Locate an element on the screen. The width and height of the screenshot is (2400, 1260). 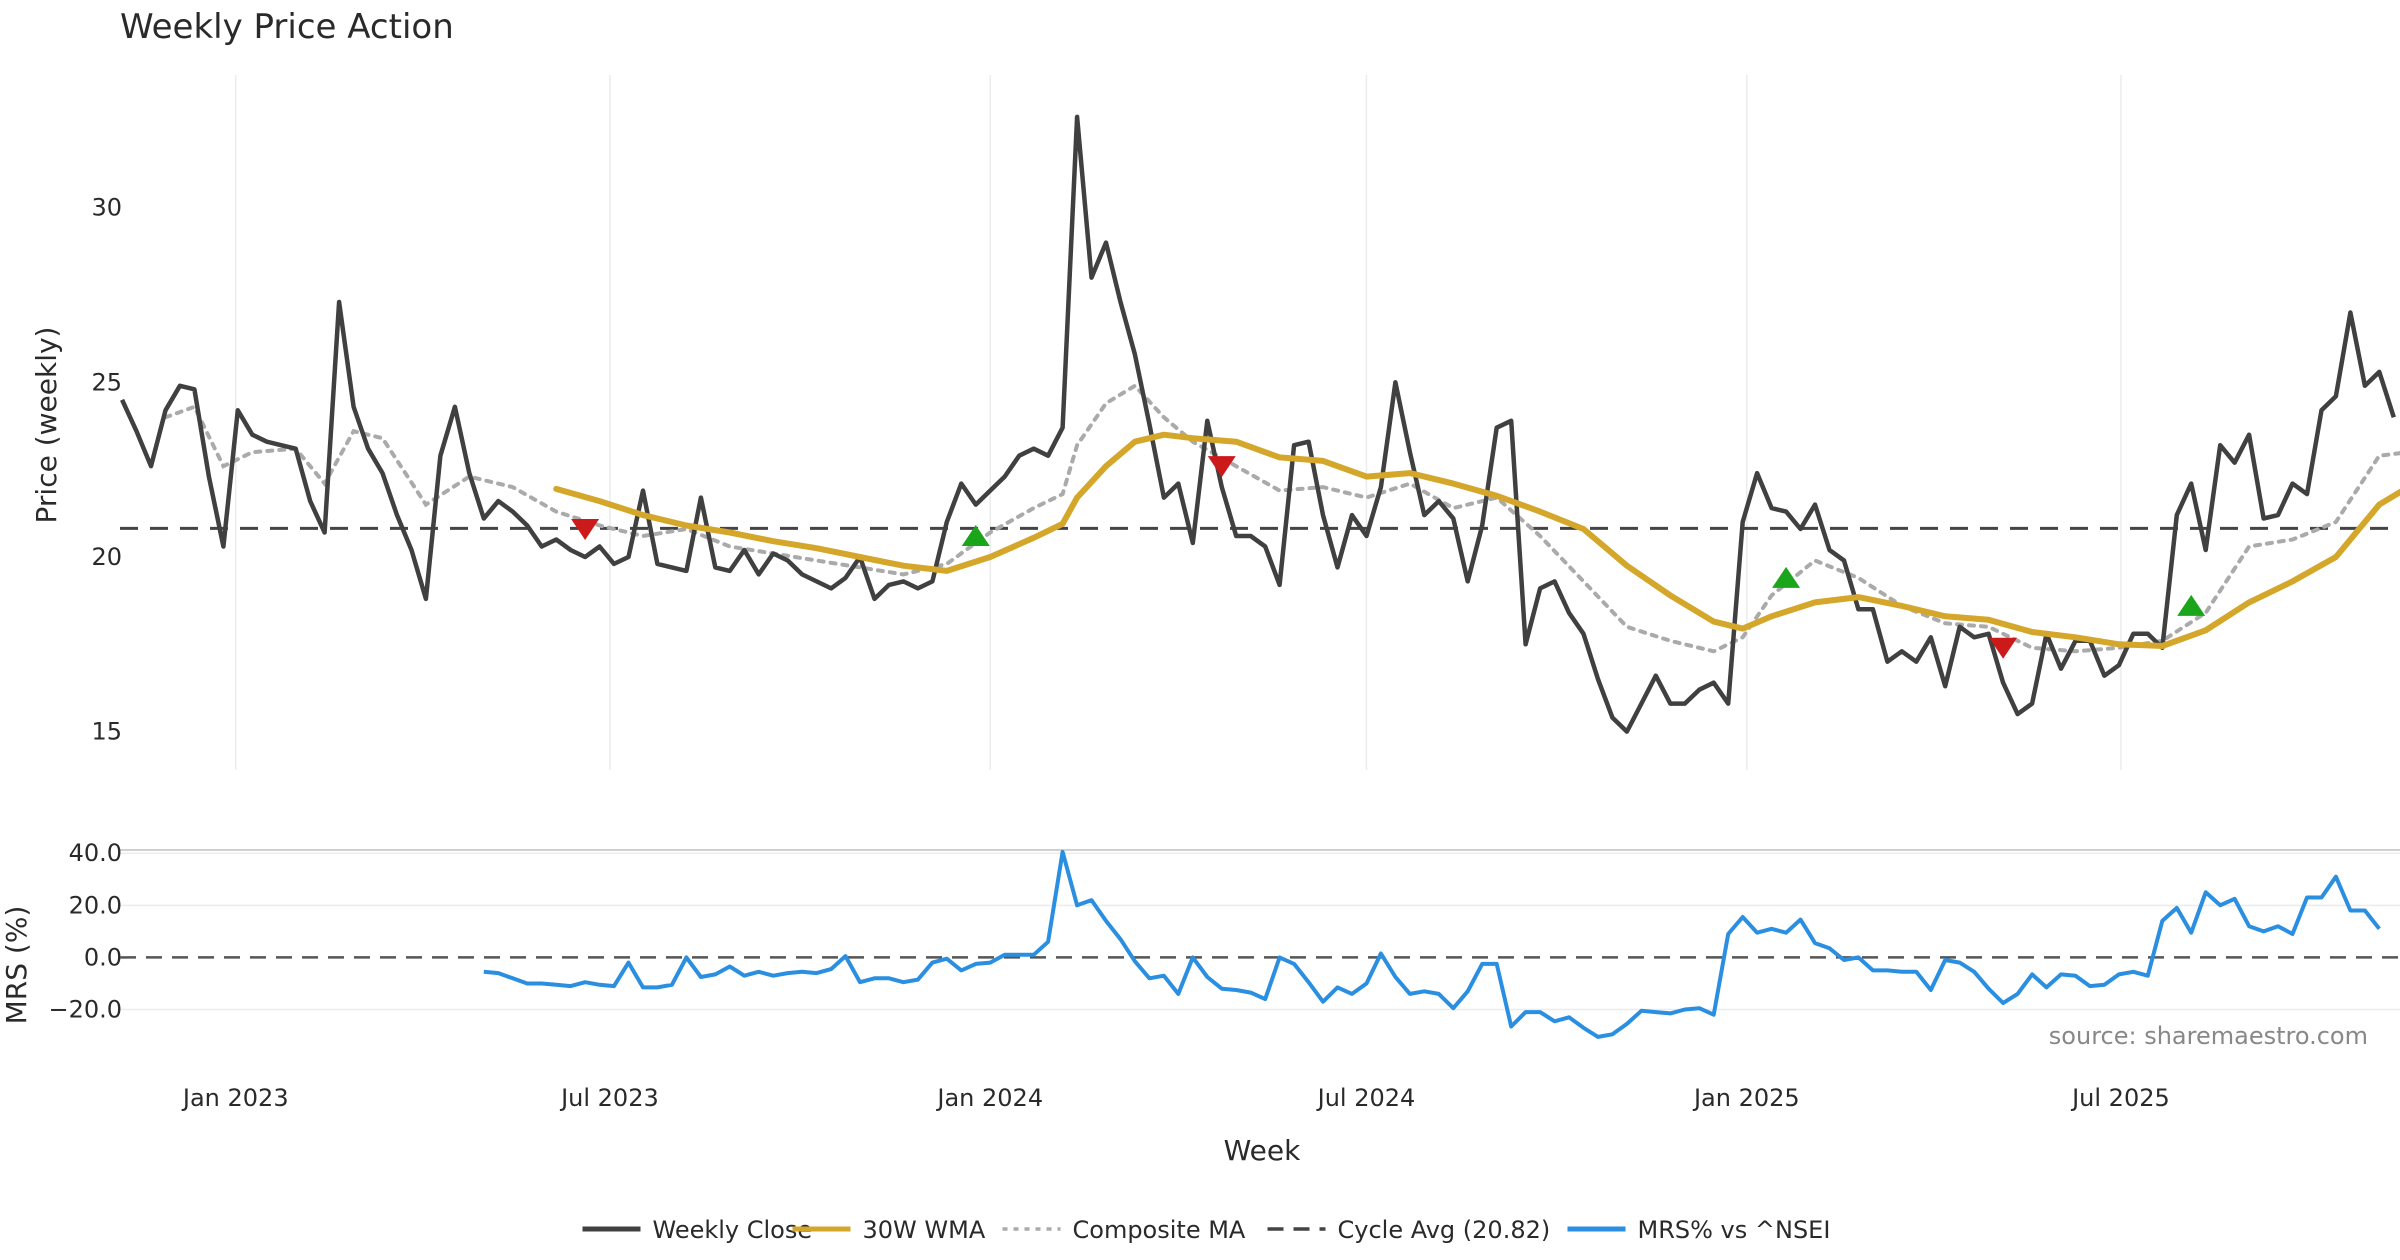
legend-label: Cycle Avg (20.82) is located at coordinates (1444, 1230).